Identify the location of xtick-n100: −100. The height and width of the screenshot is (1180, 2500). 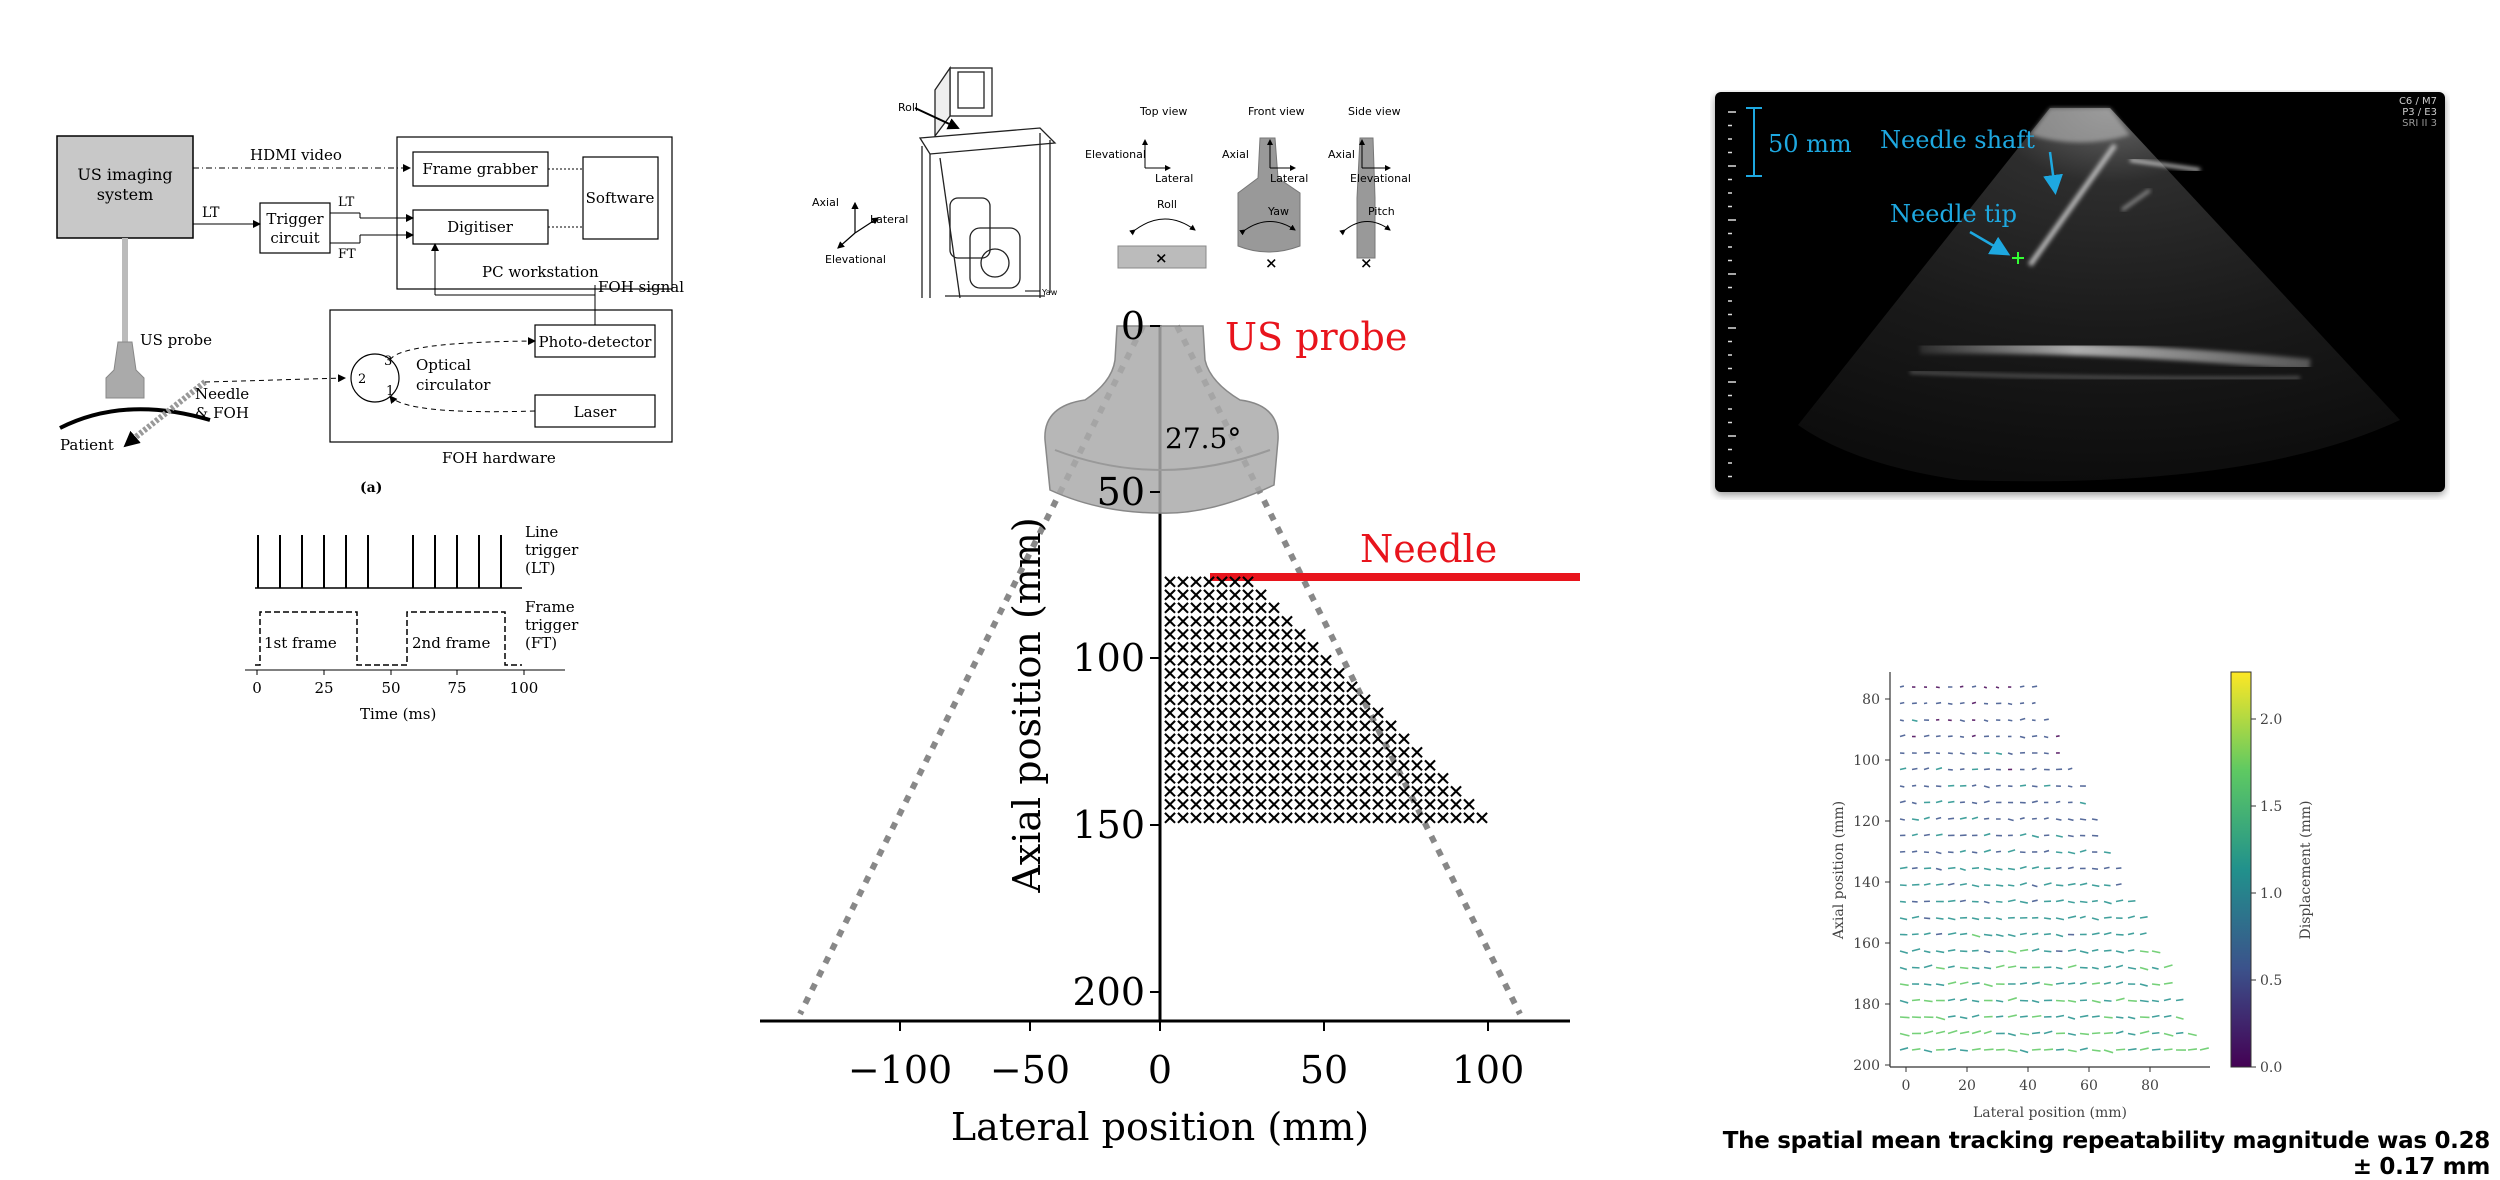
(900, 1070).